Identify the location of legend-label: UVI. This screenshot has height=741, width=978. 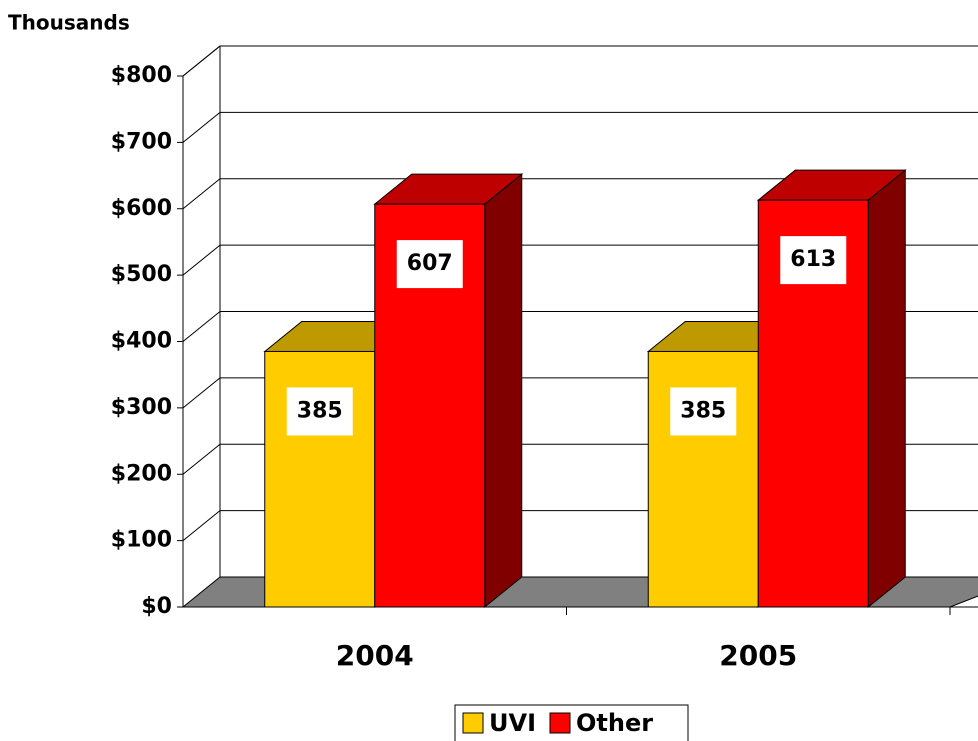
(512, 723).